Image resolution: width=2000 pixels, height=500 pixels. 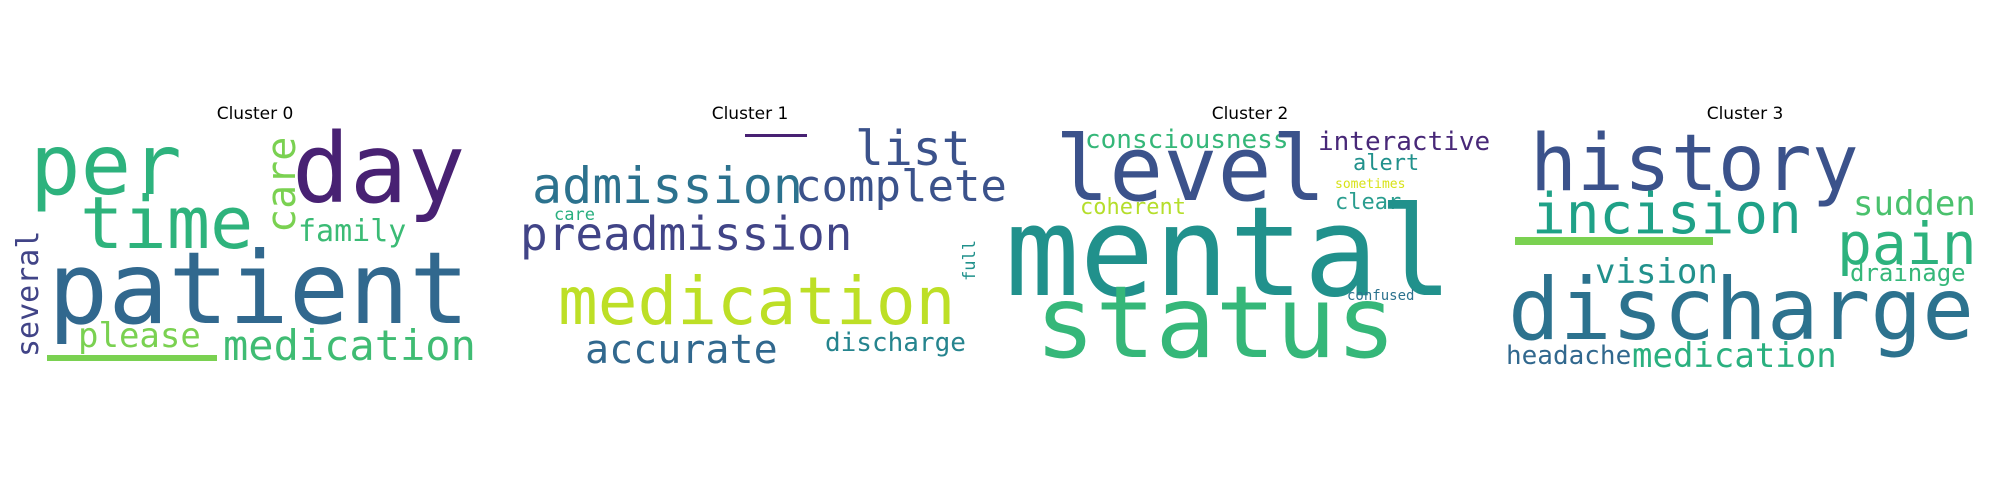 What do you see at coordinates (106, 165) in the screenshot?
I see `cloud-word: per` at bounding box center [106, 165].